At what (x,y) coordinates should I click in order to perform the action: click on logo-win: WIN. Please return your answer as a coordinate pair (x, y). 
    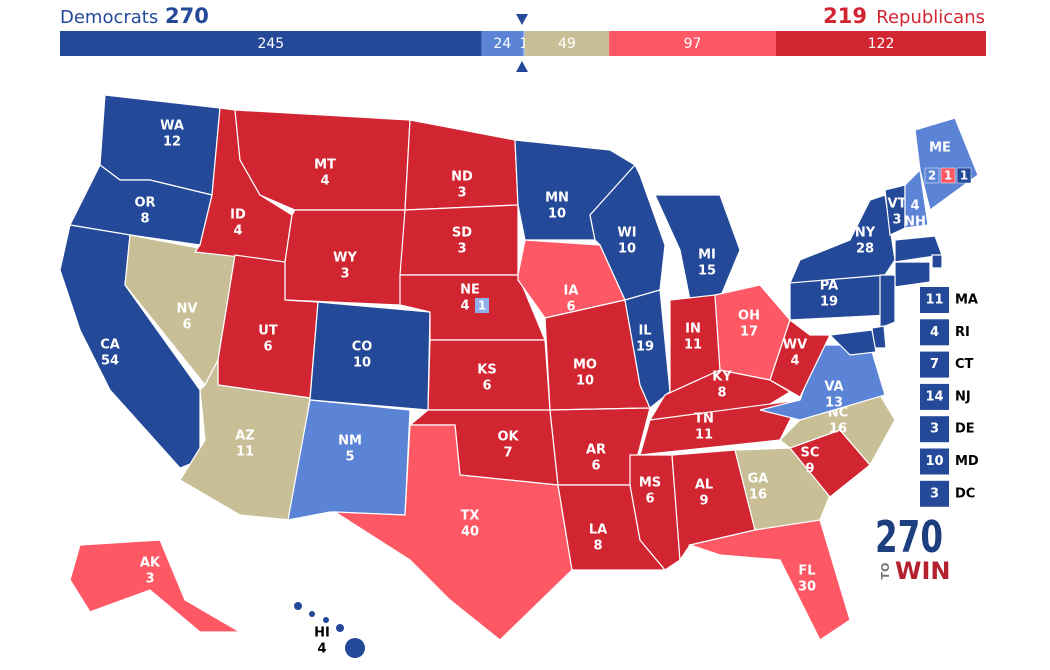
    Looking at the image, I should click on (923, 571).